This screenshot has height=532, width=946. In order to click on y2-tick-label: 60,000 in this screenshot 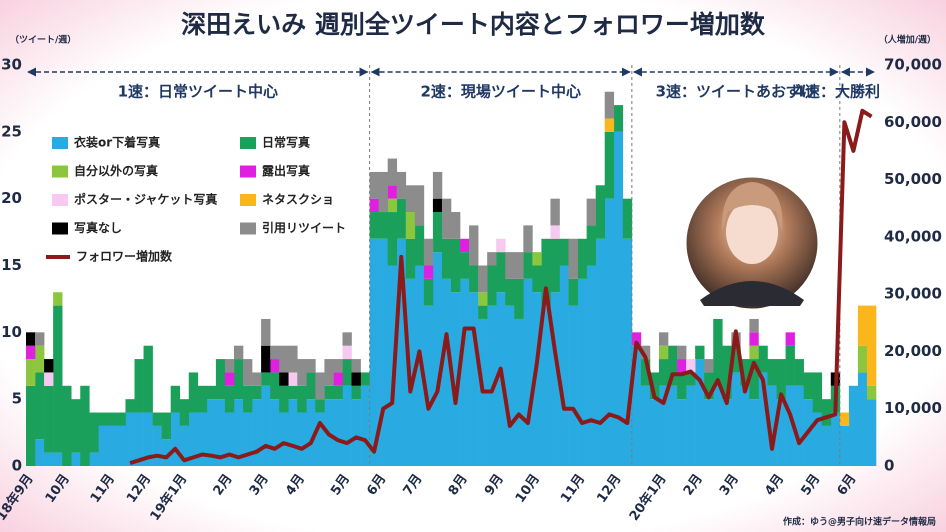, I will do `click(913, 122)`.